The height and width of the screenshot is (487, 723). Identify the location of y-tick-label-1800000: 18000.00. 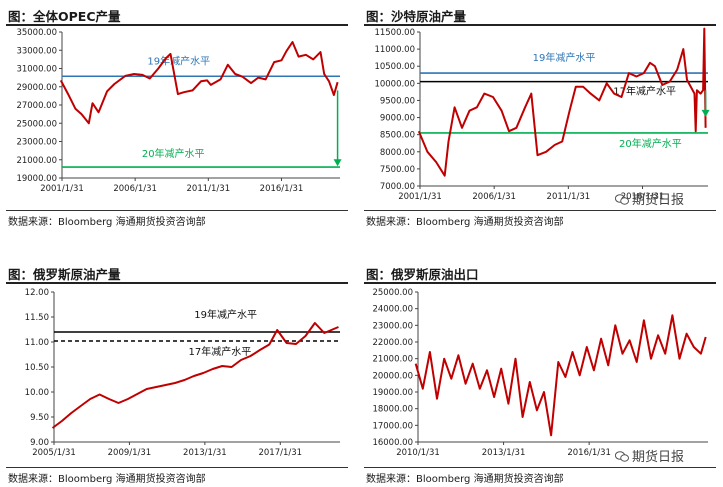
(392, 410).